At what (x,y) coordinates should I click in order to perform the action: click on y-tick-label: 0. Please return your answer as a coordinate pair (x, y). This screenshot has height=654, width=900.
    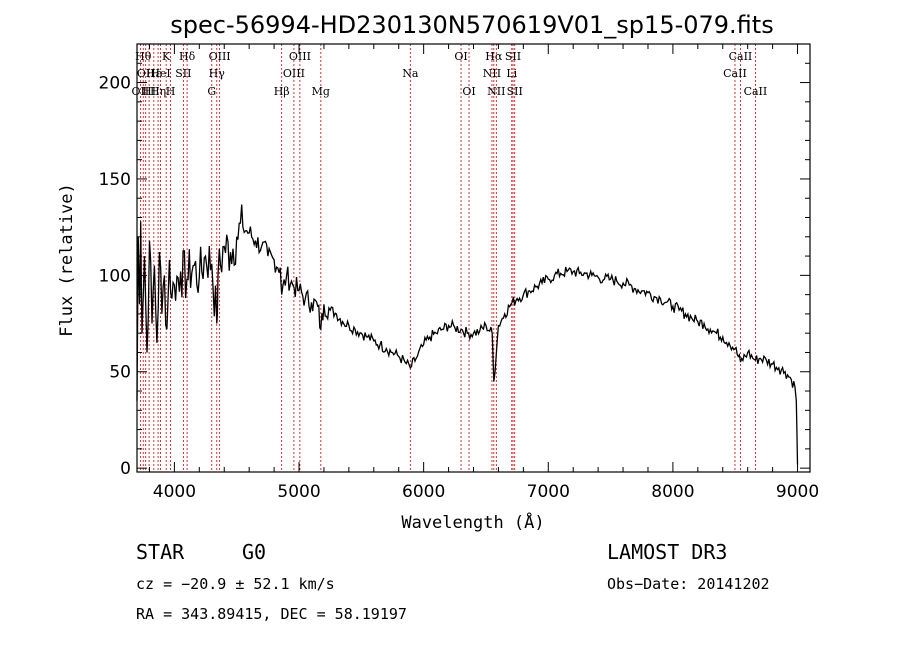
    Looking at the image, I should click on (125, 469).